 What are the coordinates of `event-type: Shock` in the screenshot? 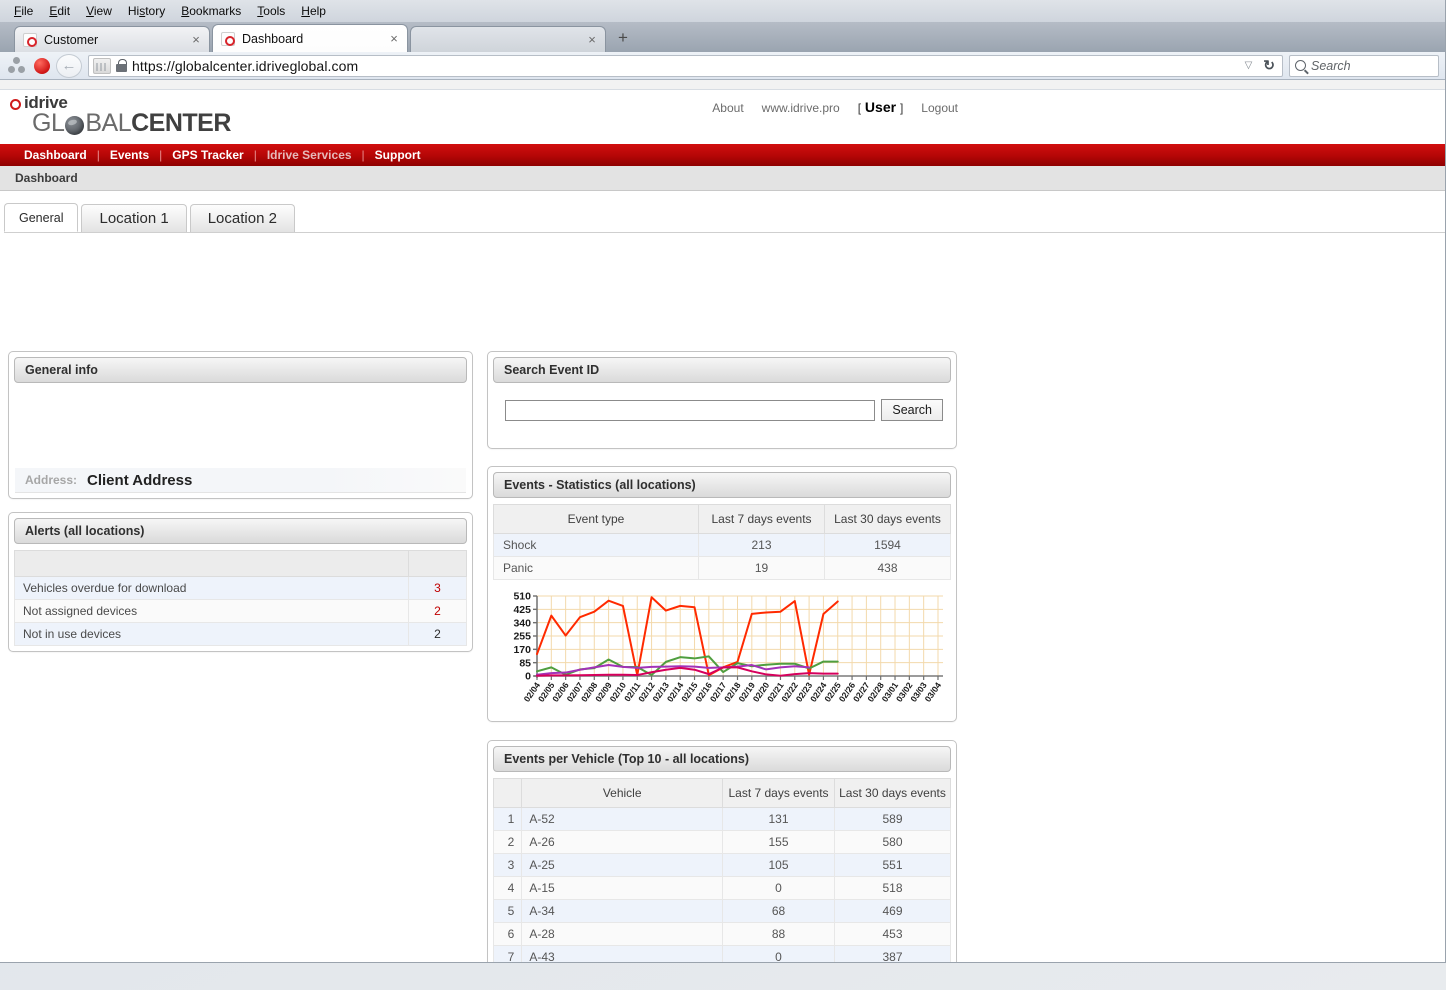 It's located at (596, 545).